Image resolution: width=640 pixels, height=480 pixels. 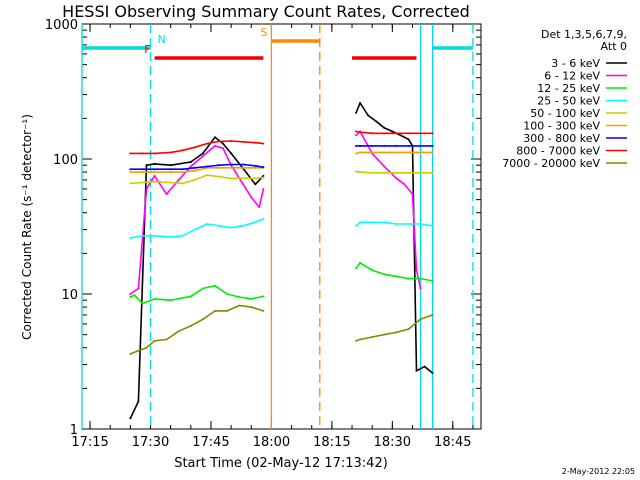 What do you see at coordinates (575, 63) in the screenshot?
I see `legend-label: 3 - 6 keV` at bounding box center [575, 63].